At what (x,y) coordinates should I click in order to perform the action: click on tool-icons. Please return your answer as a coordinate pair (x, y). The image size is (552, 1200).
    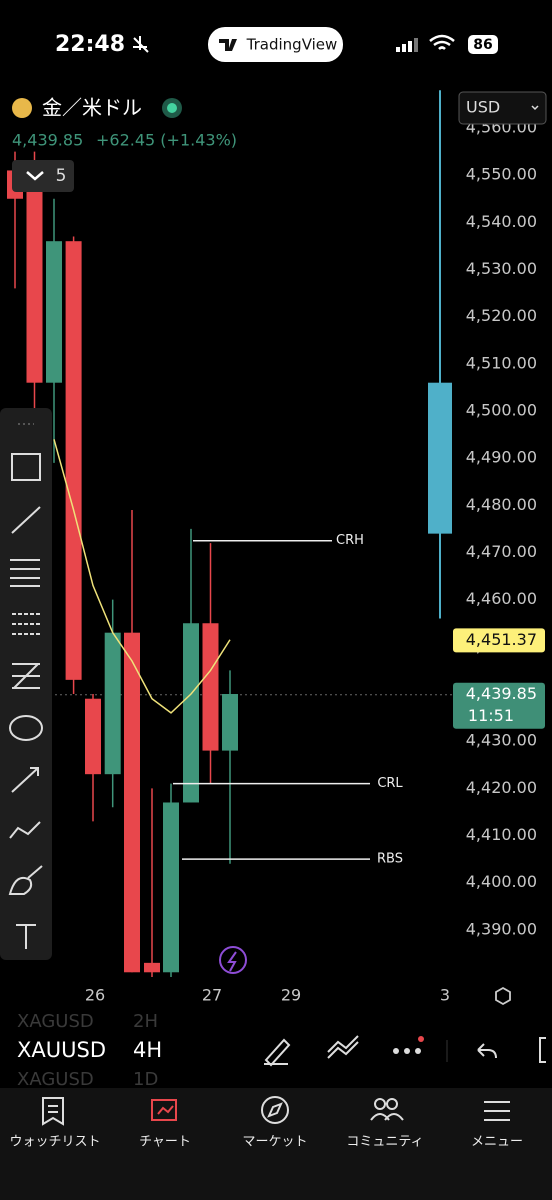
    Looking at the image, I should click on (25, 686).